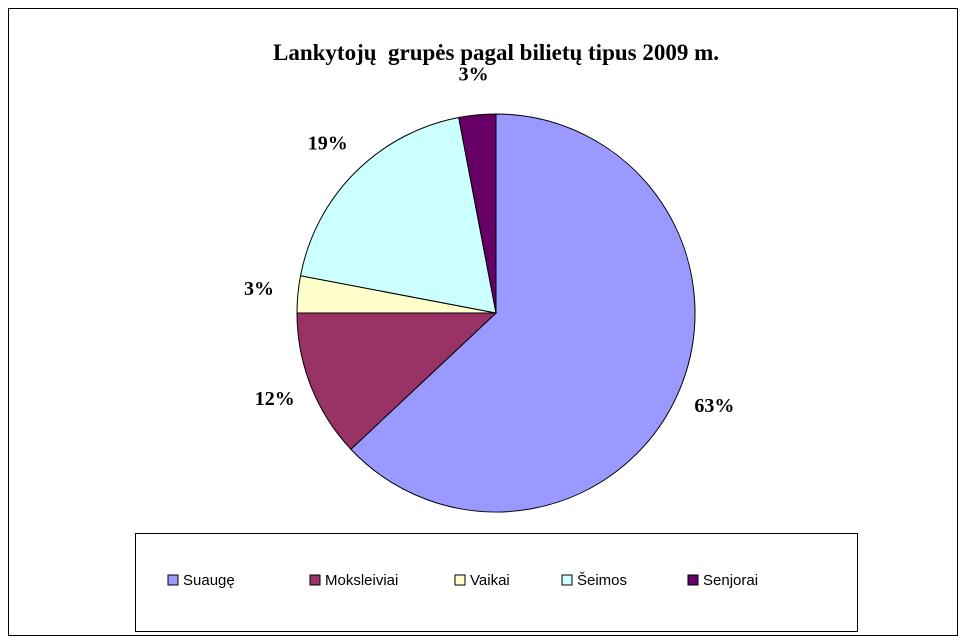 This screenshot has width=965, height=641. I want to click on legend-box, so click(496, 582).